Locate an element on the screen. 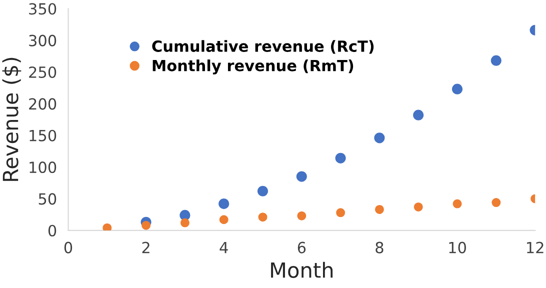 The image size is (546, 288). y-tick-label: 50 is located at coordinates (47, 199).